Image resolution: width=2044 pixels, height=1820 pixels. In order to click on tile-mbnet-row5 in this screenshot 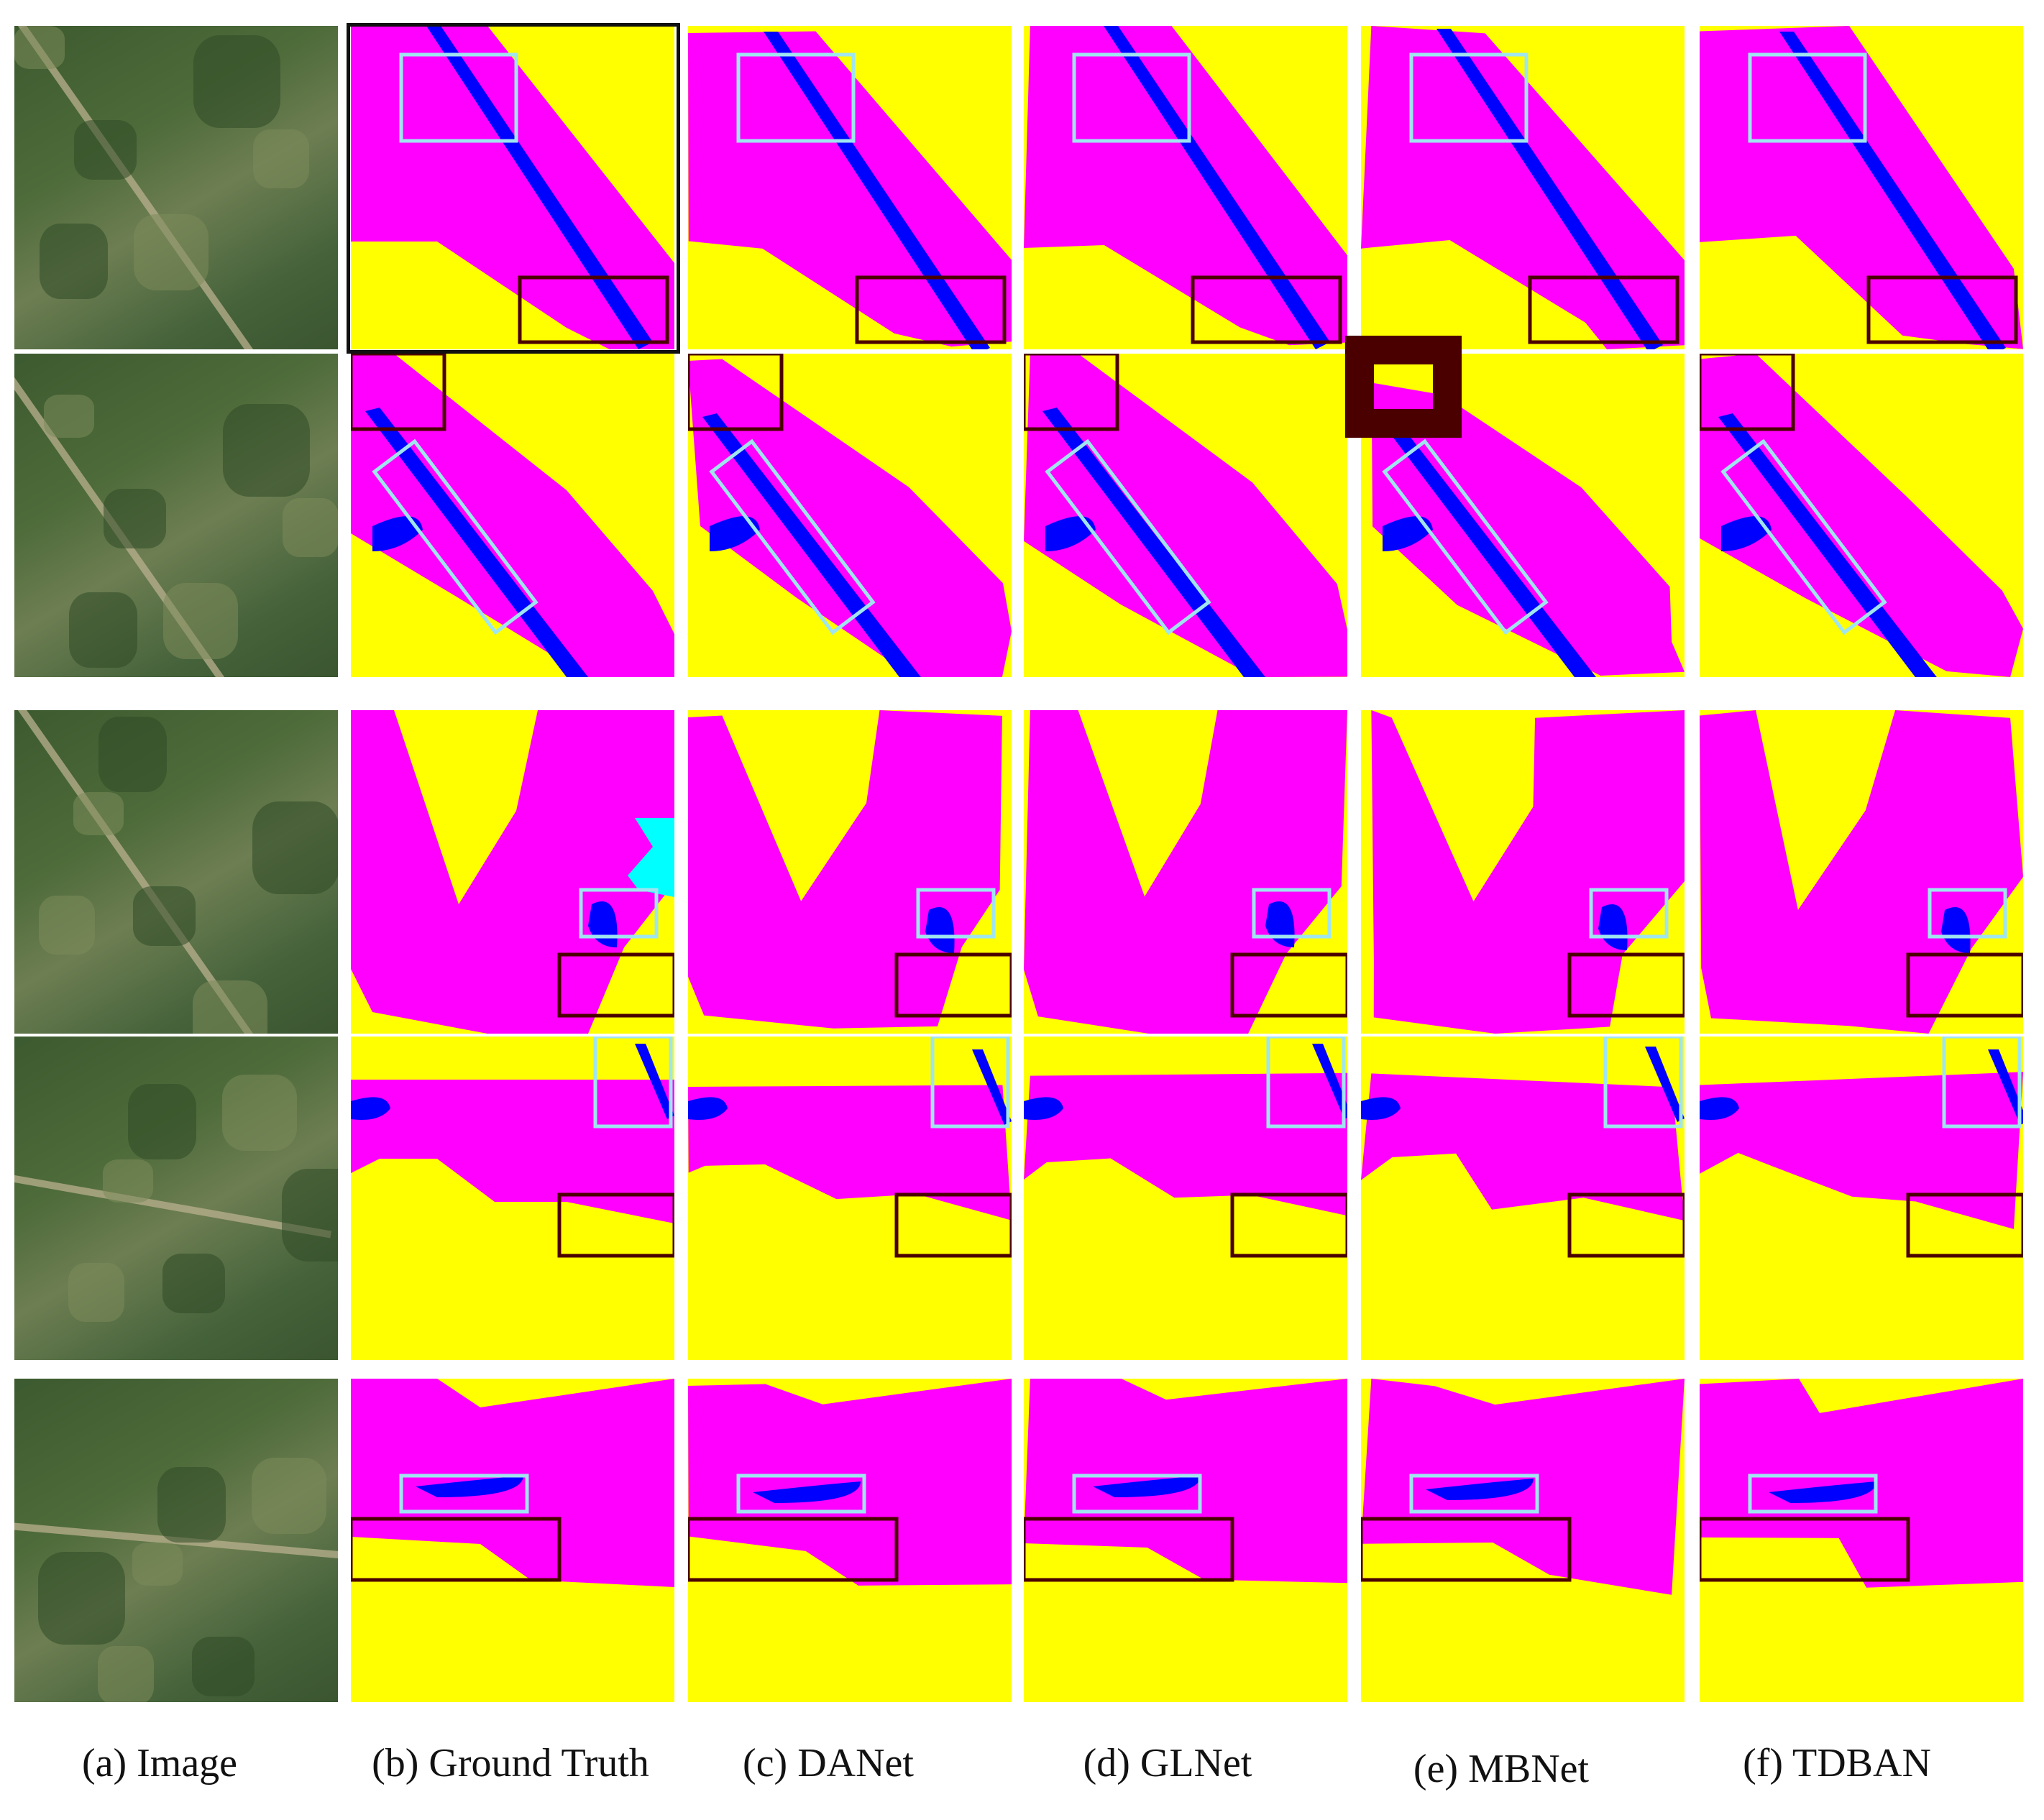, I will do `click(1523, 1540)`.